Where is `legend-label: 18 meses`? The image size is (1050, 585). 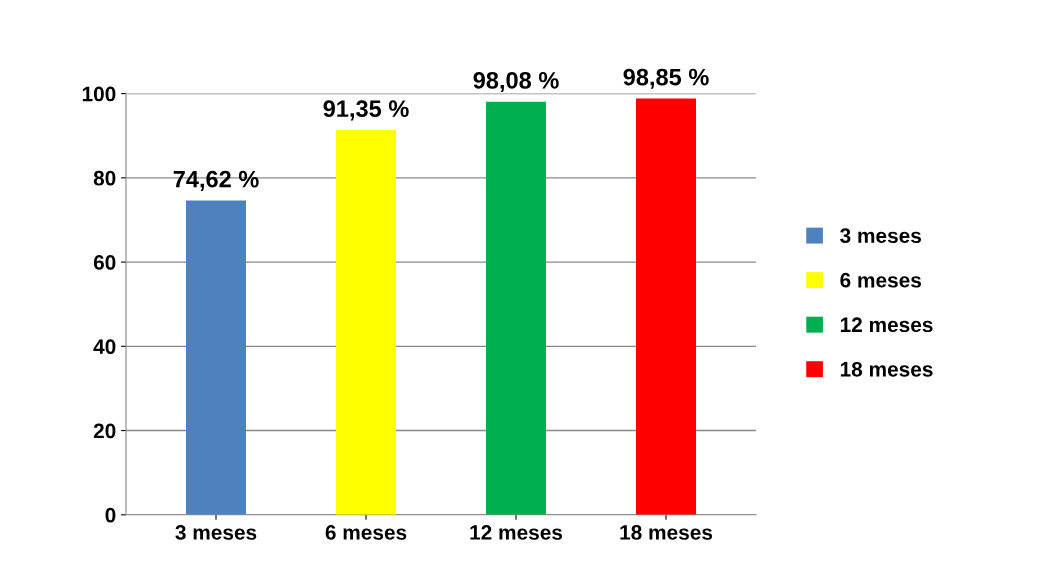
legend-label: 18 meses is located at coordinates (886, 369).